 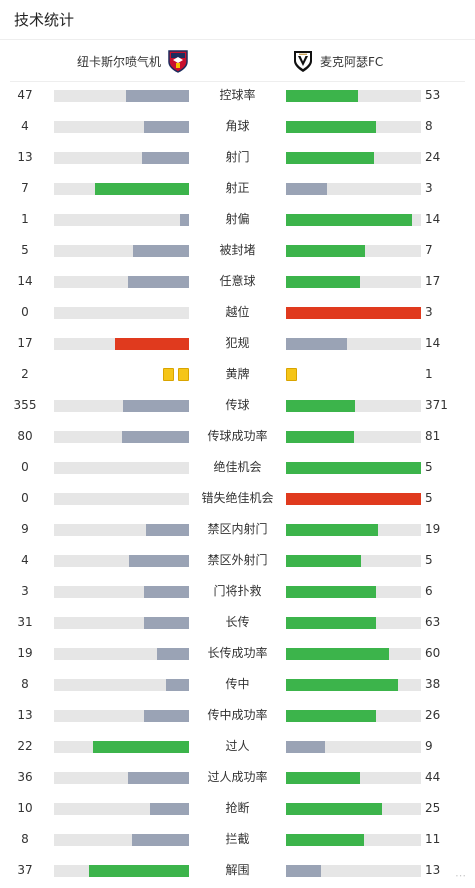 I want to click on away-stat-value: 38, so click(x=433, y=684).